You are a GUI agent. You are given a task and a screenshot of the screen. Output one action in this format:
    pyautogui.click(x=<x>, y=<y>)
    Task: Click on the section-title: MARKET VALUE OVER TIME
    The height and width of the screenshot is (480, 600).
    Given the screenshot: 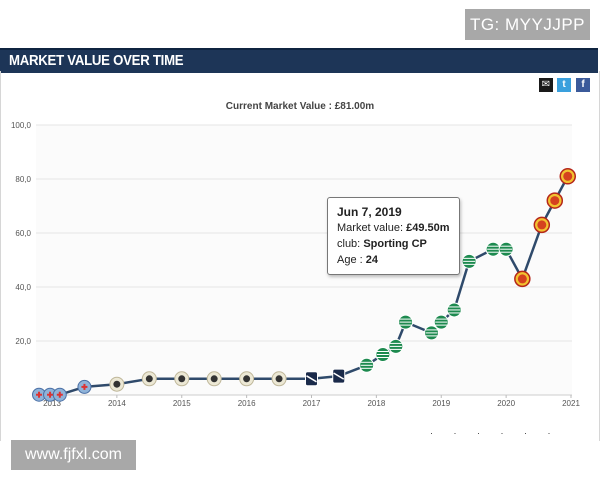 What is the action you would take?
    pyautogui.click(x=96, y=60)
    